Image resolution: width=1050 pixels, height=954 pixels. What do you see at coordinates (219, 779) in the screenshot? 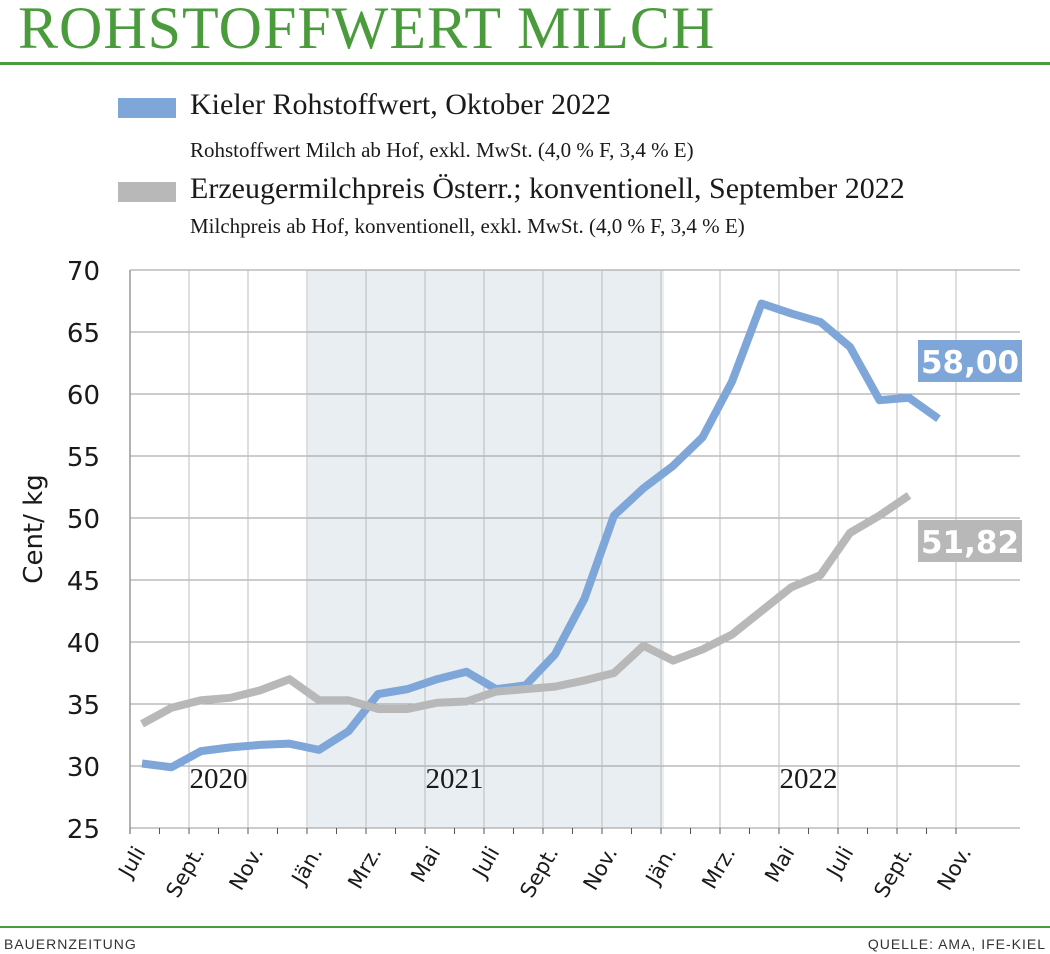
I see `year-label-2020: 2020` at bounding box center [219, 779].